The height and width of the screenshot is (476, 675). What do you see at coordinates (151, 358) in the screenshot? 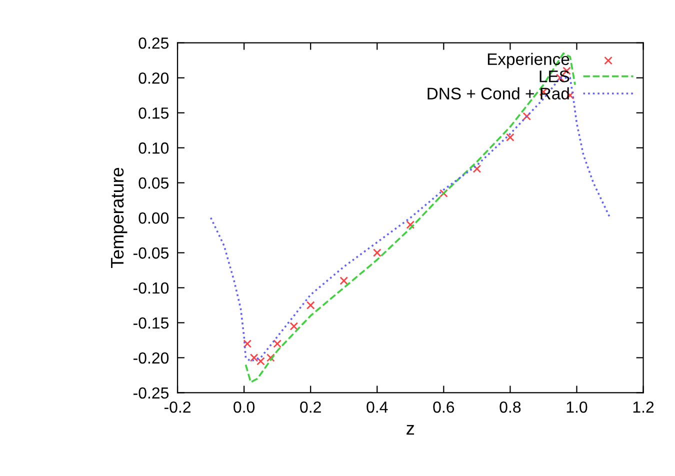
I see `y-tick-label: -0.20` at bounding box center [151, 358].